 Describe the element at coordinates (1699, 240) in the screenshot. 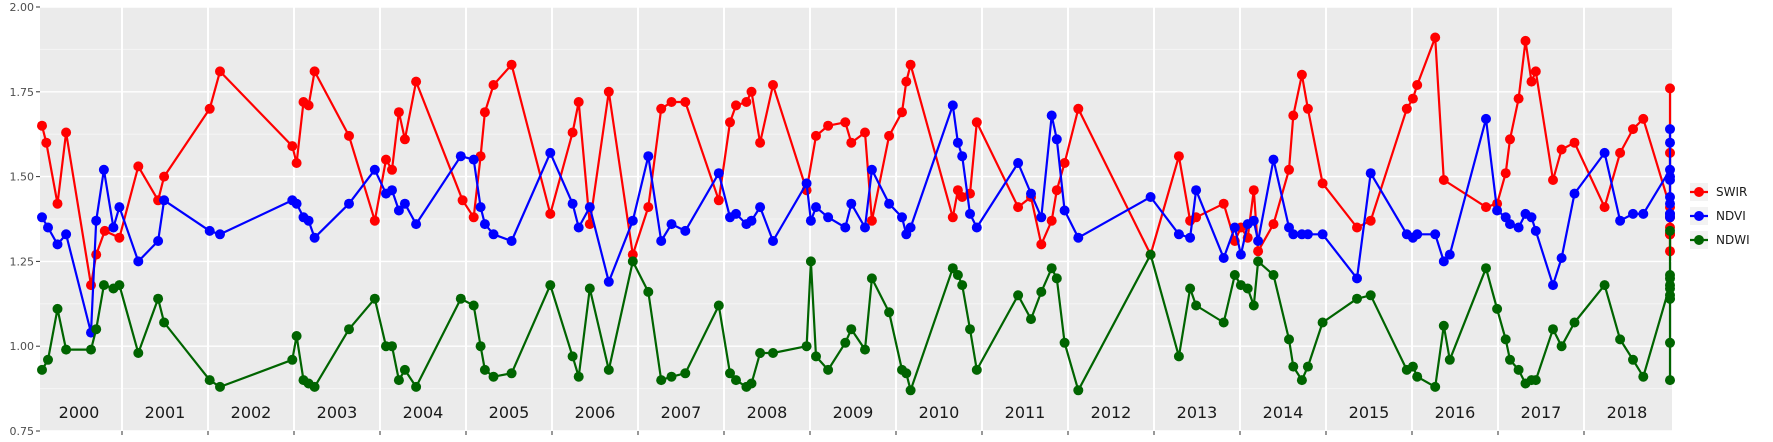

I see `legend-key-point` at that location.